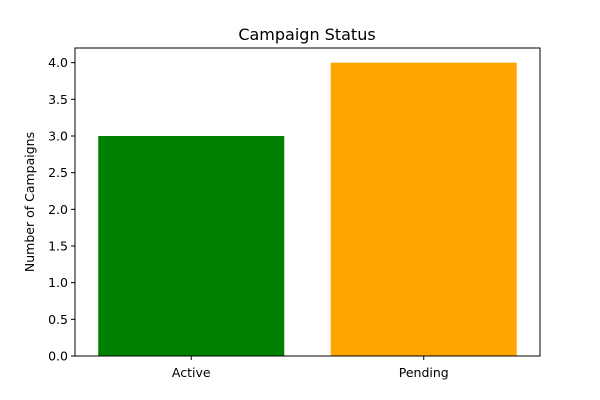 This screenshot has width=600, height=400. Describe the element at coordinates (58, 246) in the screenshot. I see `y-tick-label: 1.5` at that location.